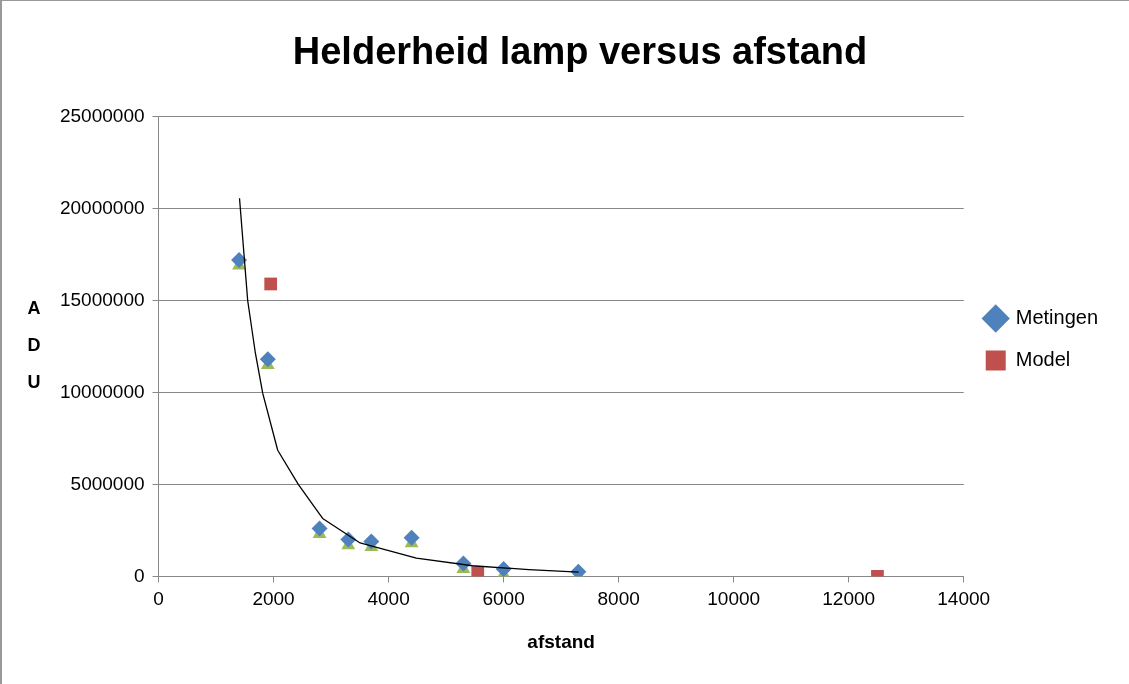 The image size is (1129, 684). I want to click on y-tick-label: 20000000, so click(102, 207).